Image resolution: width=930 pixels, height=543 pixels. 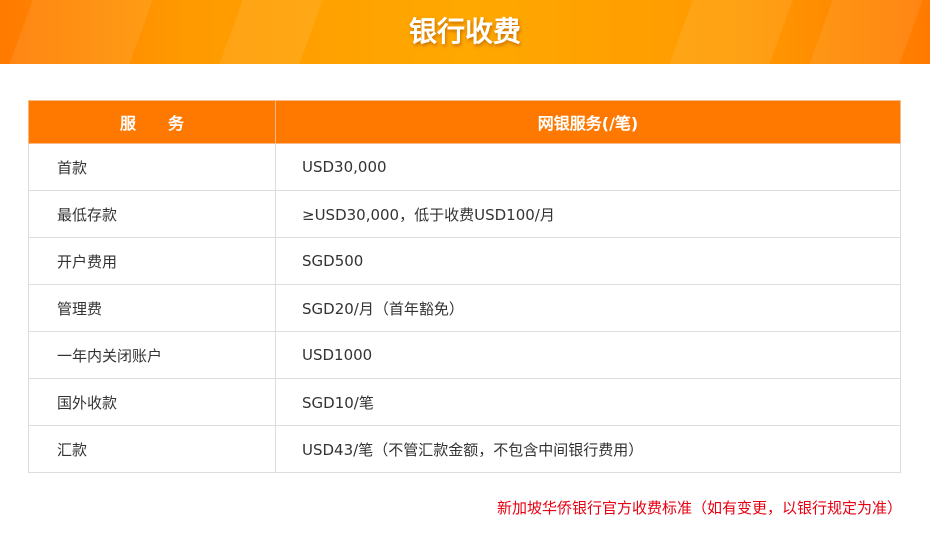 I want to click on header-online-banking: 网银服务(/笔), so click(x=588, y=122).